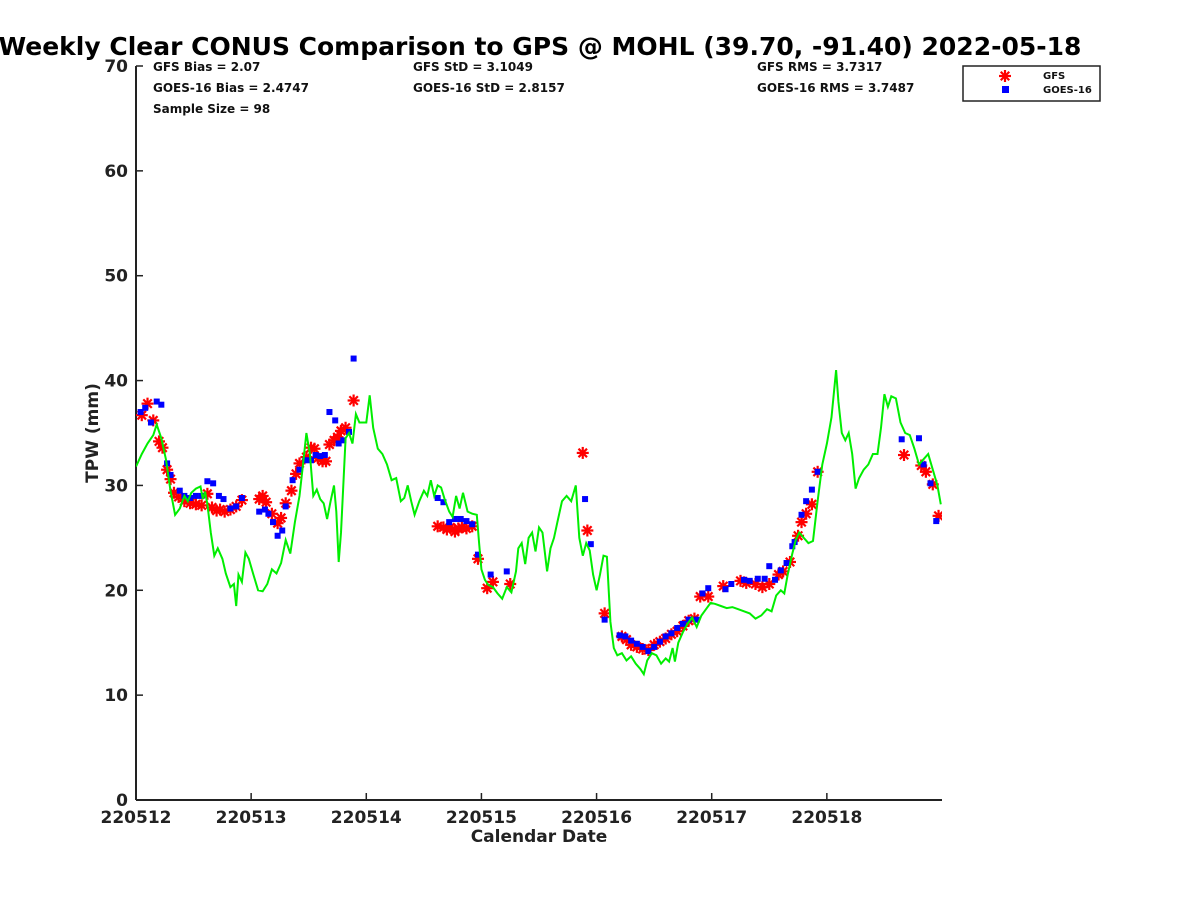 Image resolution: width=1200 pixels, height=900 pixels. I want to click on x-tick-label: 220517, so click(711, 818).